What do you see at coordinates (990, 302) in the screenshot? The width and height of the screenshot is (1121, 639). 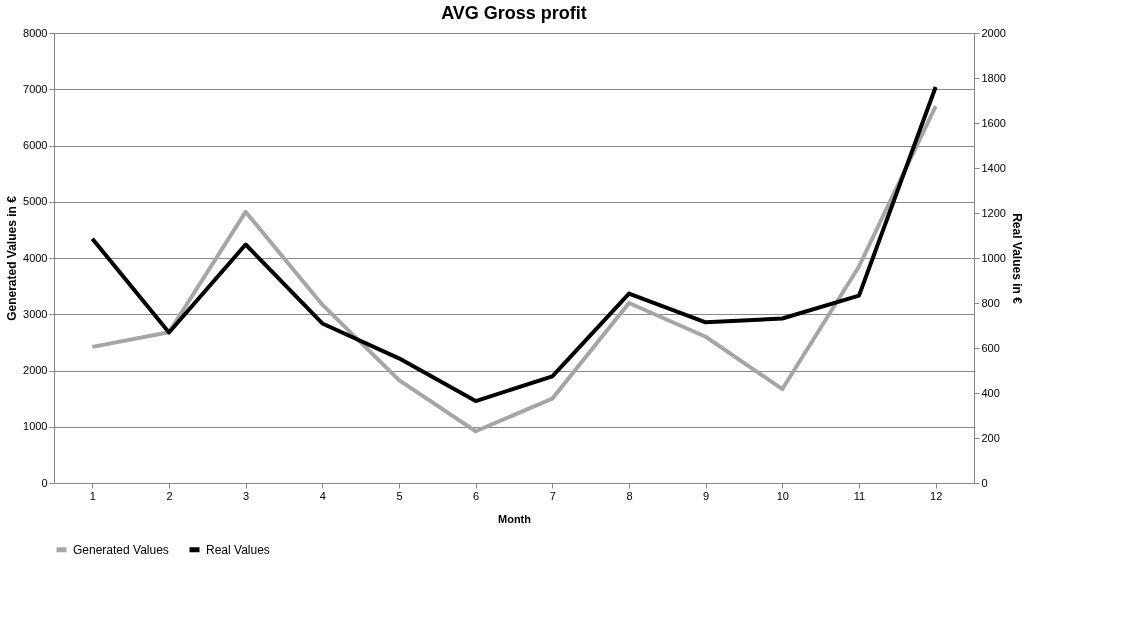 I see `y2-tick-label: 800` at bounding box center [990, 302].